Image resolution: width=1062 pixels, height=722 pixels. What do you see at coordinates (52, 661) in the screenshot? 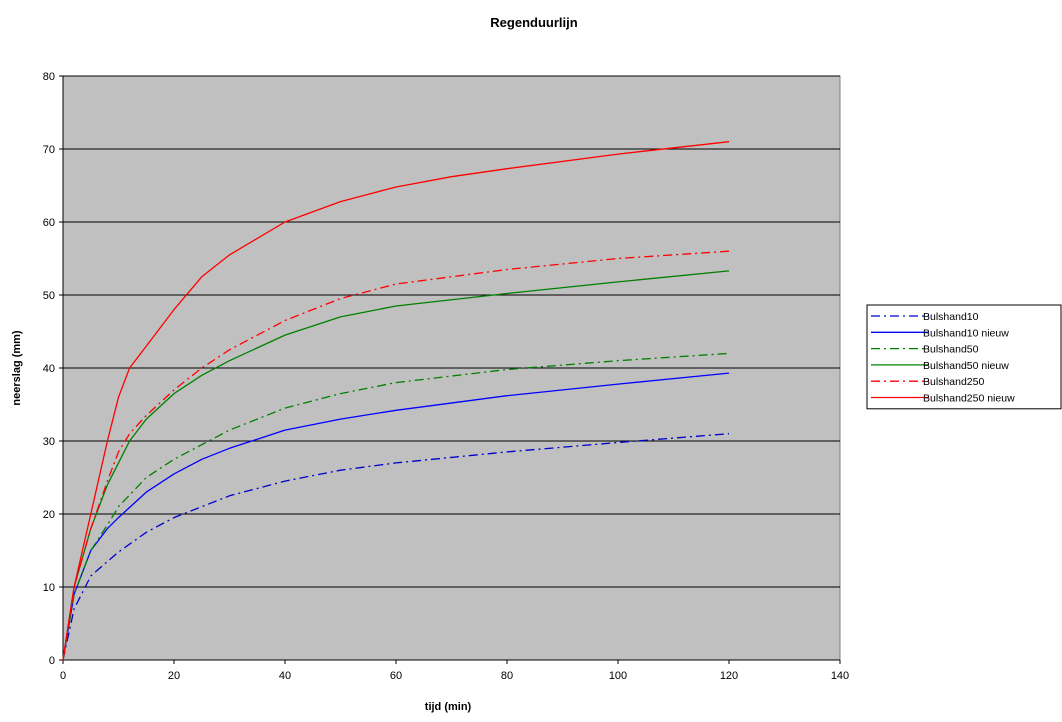
I see `y-tick-label-0: 0` at bounding box center [52, 661].